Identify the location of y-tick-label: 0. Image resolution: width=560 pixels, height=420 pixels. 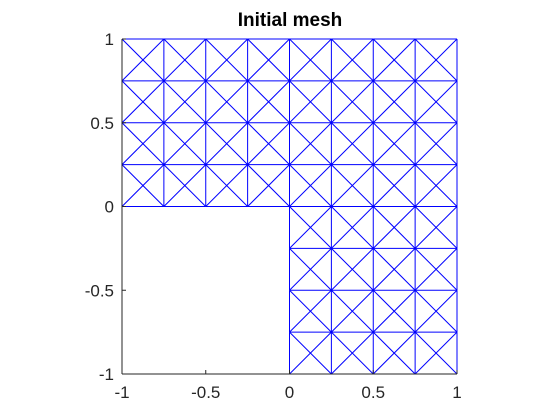
(109, 207).